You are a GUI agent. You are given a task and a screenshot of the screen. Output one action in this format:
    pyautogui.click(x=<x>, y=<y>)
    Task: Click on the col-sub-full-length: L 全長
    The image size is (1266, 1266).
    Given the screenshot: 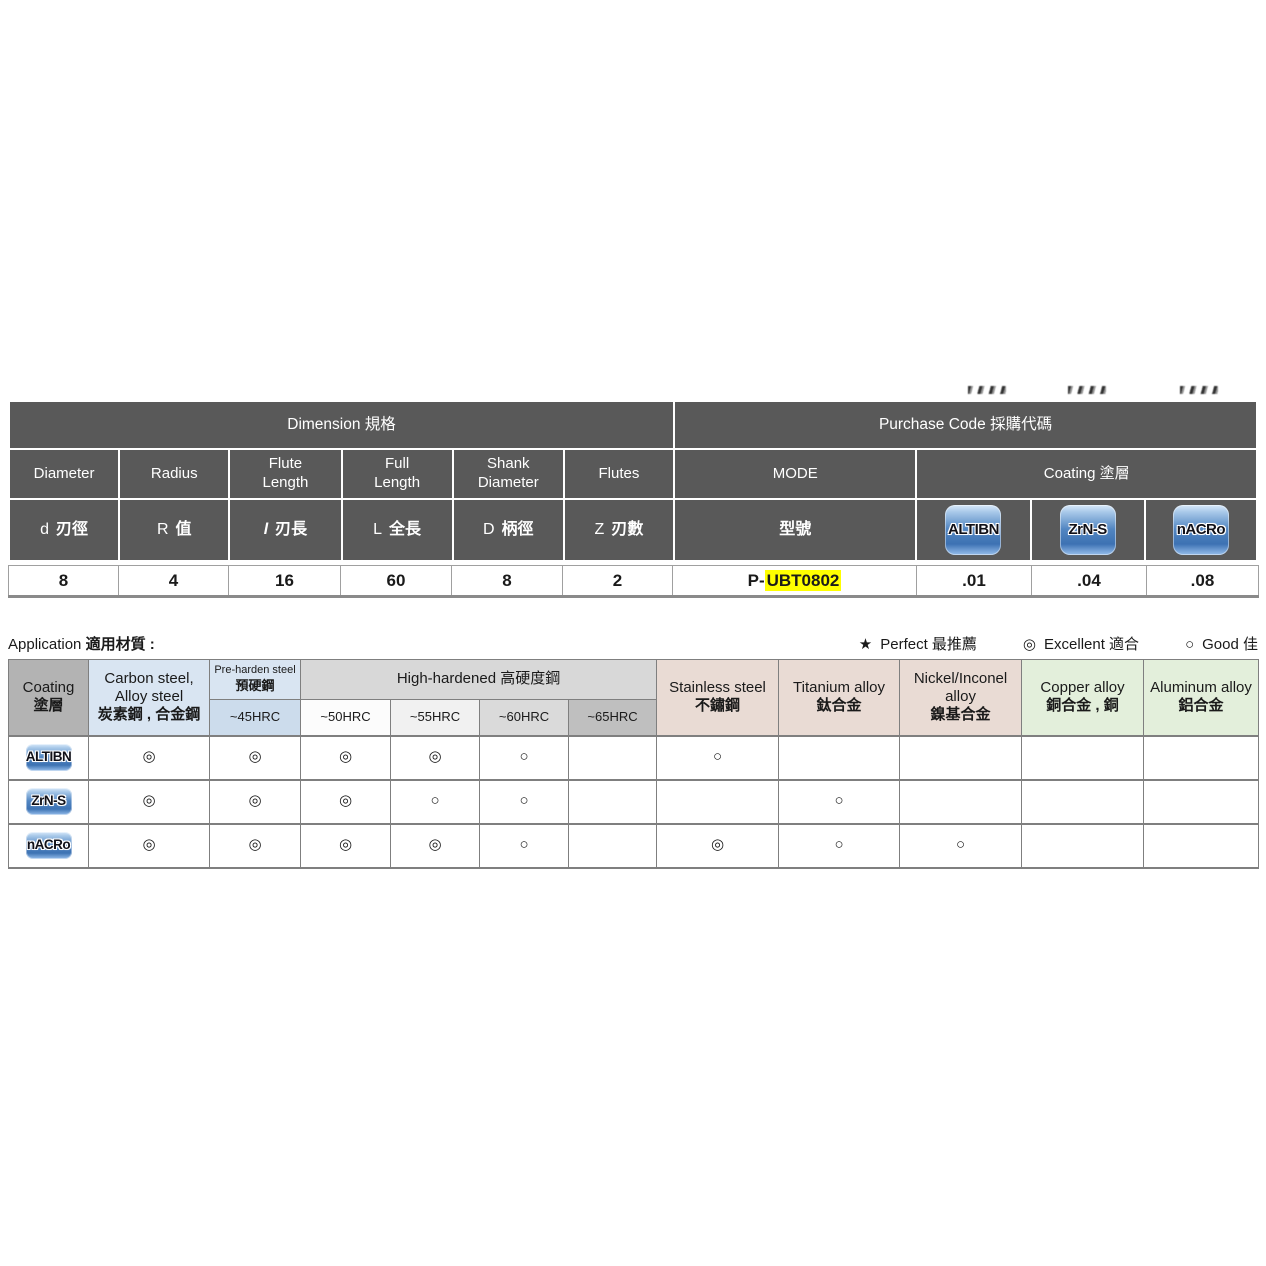 What is the action you would take?
    pyautogui.click(x=397, y=530)
    